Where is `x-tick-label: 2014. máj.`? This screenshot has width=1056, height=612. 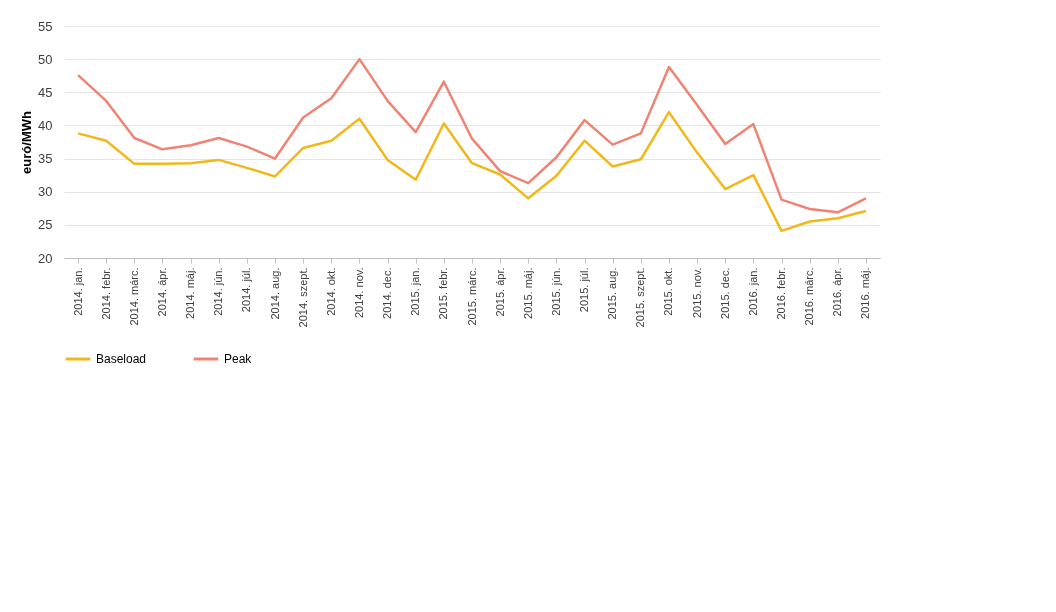
x-tick-label: 2014. máj. is located at coordinates (190, 293).